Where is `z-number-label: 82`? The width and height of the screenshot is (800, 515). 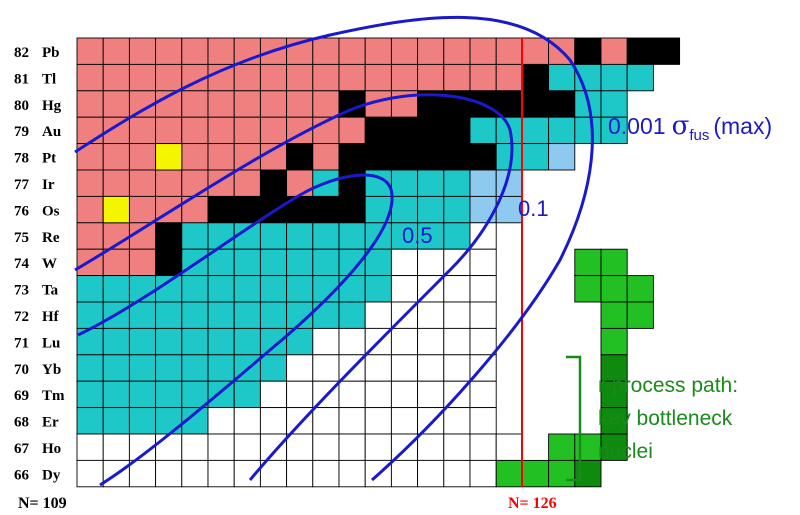
z-number-label: 82 is located at coordinates (21, 53).